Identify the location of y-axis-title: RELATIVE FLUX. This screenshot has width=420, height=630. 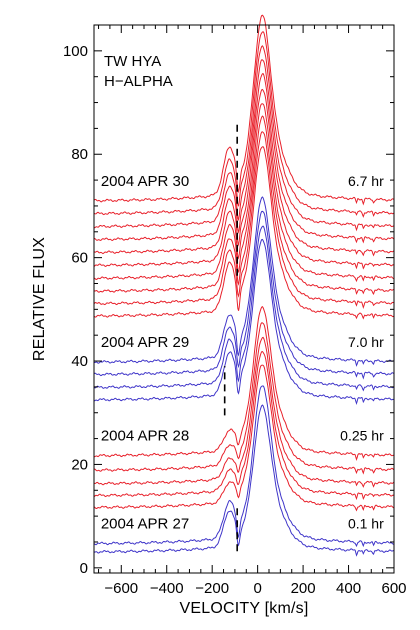
(39, 299).